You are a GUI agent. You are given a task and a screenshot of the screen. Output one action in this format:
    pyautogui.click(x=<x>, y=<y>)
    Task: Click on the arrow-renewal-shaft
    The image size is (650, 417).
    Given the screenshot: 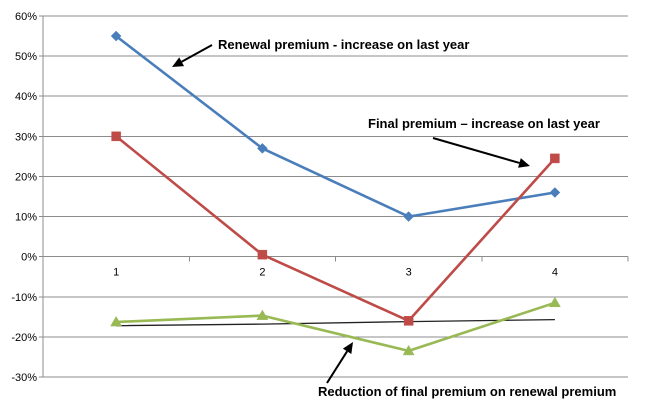 What is the action you would take?
    pyautogui.click(x=197, y=53)
    